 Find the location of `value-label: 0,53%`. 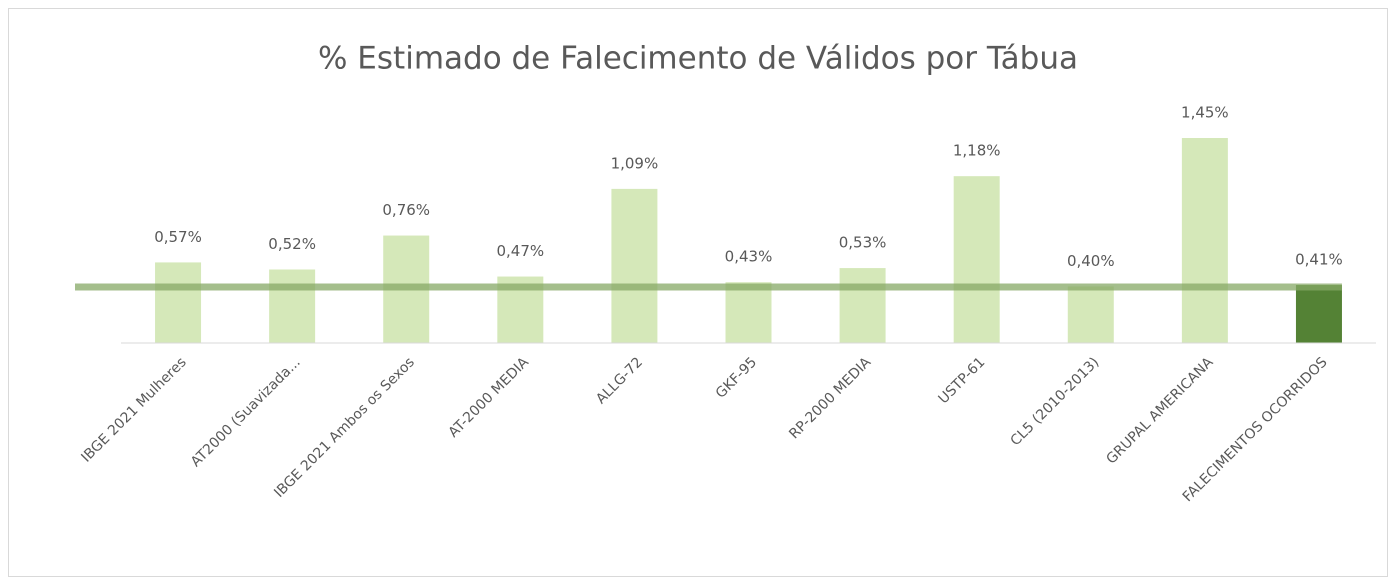

value-label: 0,53% is located at coordinates (863, 243).